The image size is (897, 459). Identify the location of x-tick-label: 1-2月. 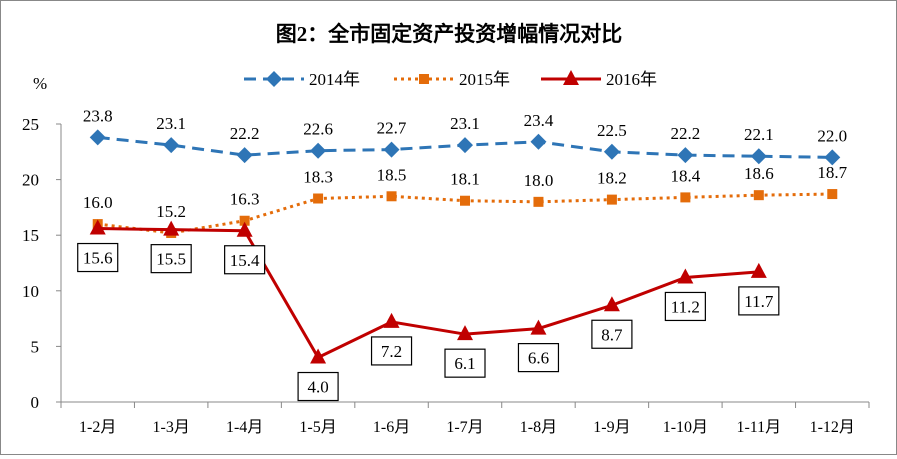
(97, 427).